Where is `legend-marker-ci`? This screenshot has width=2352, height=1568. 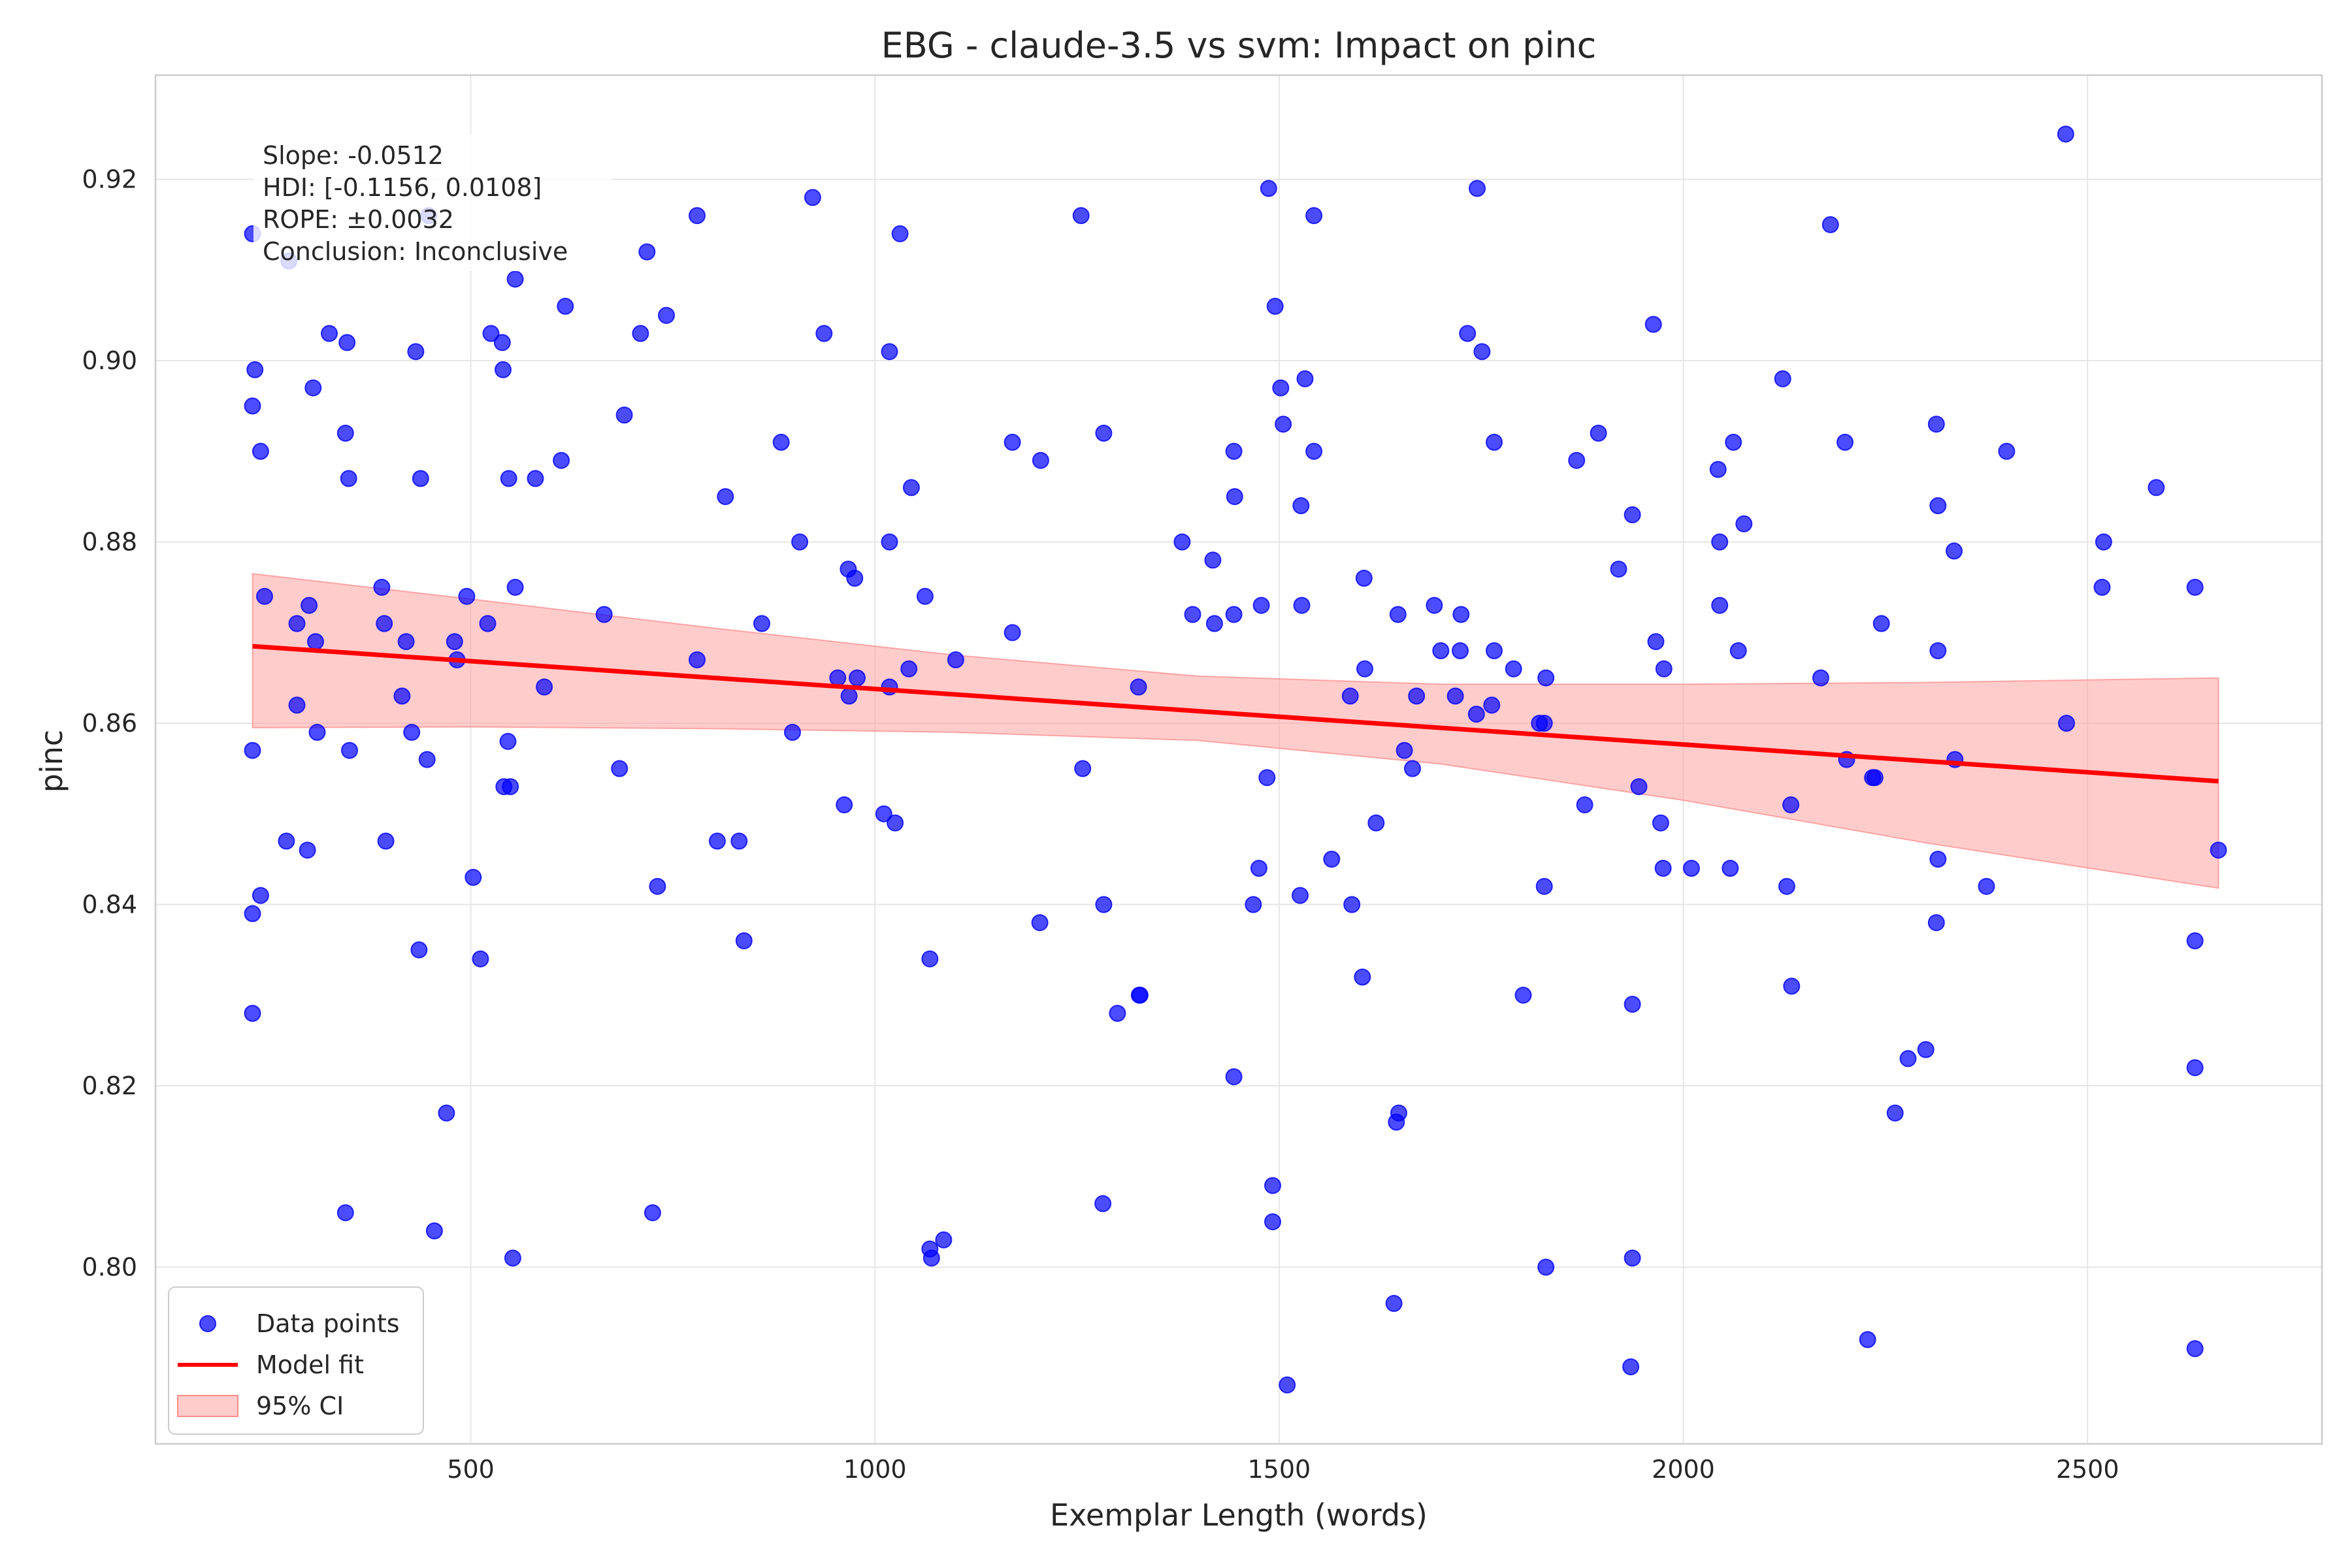 legend-marker-ci is located at coordinates (207, 1406).